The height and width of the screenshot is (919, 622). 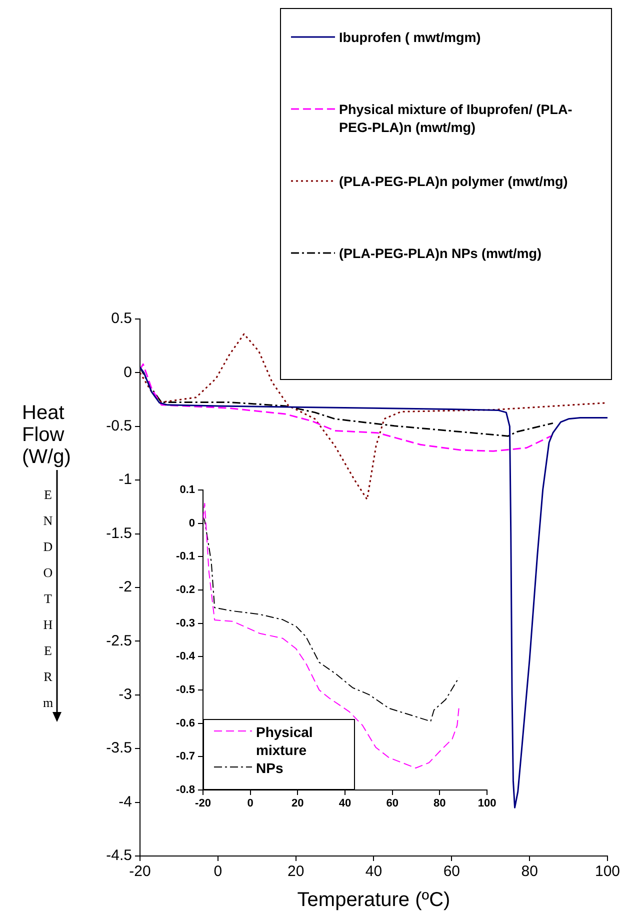 What do you see at coordinates (186, 656) in the screenshot?
I see `y-tick-label: -0.4` at bounding box center [186, 656].